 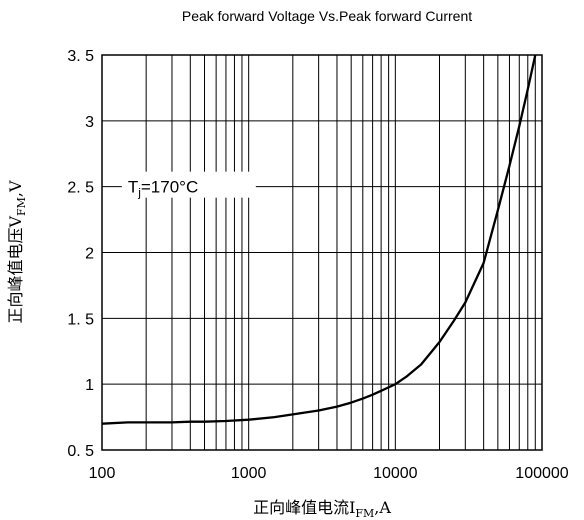 I want to click on x-tick-label: 1000, so click(x=249, y=473).